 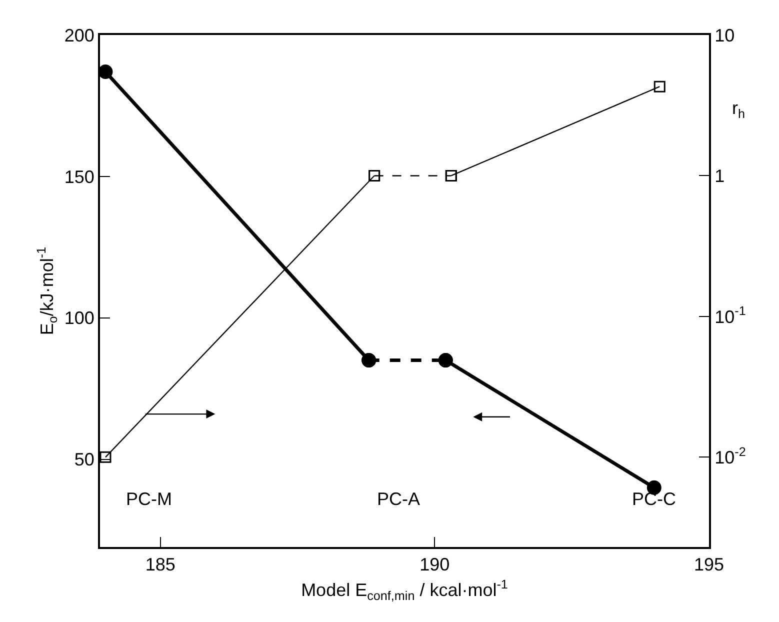 I want to click on y2-axis-title: r$_{h}$, so click(x=739, y=109).